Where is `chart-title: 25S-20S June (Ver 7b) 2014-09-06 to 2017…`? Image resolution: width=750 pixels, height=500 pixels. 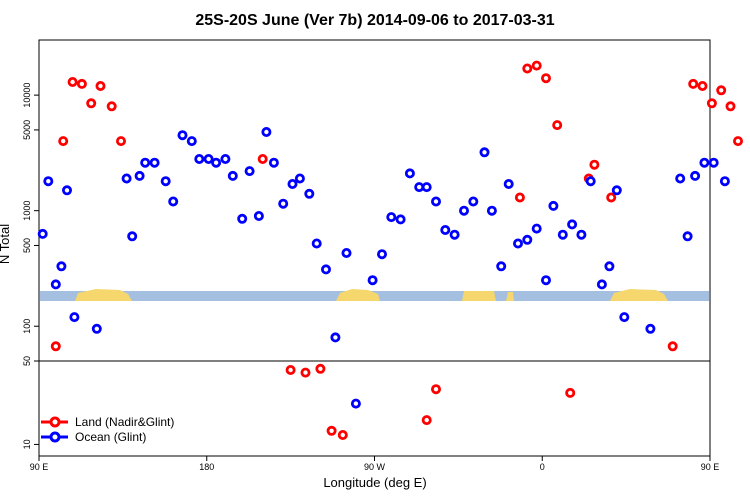
chart-title: 25S-20S June (Ver 7b) 2014-09-06 to 2017… is located at coordinates (374, 20).